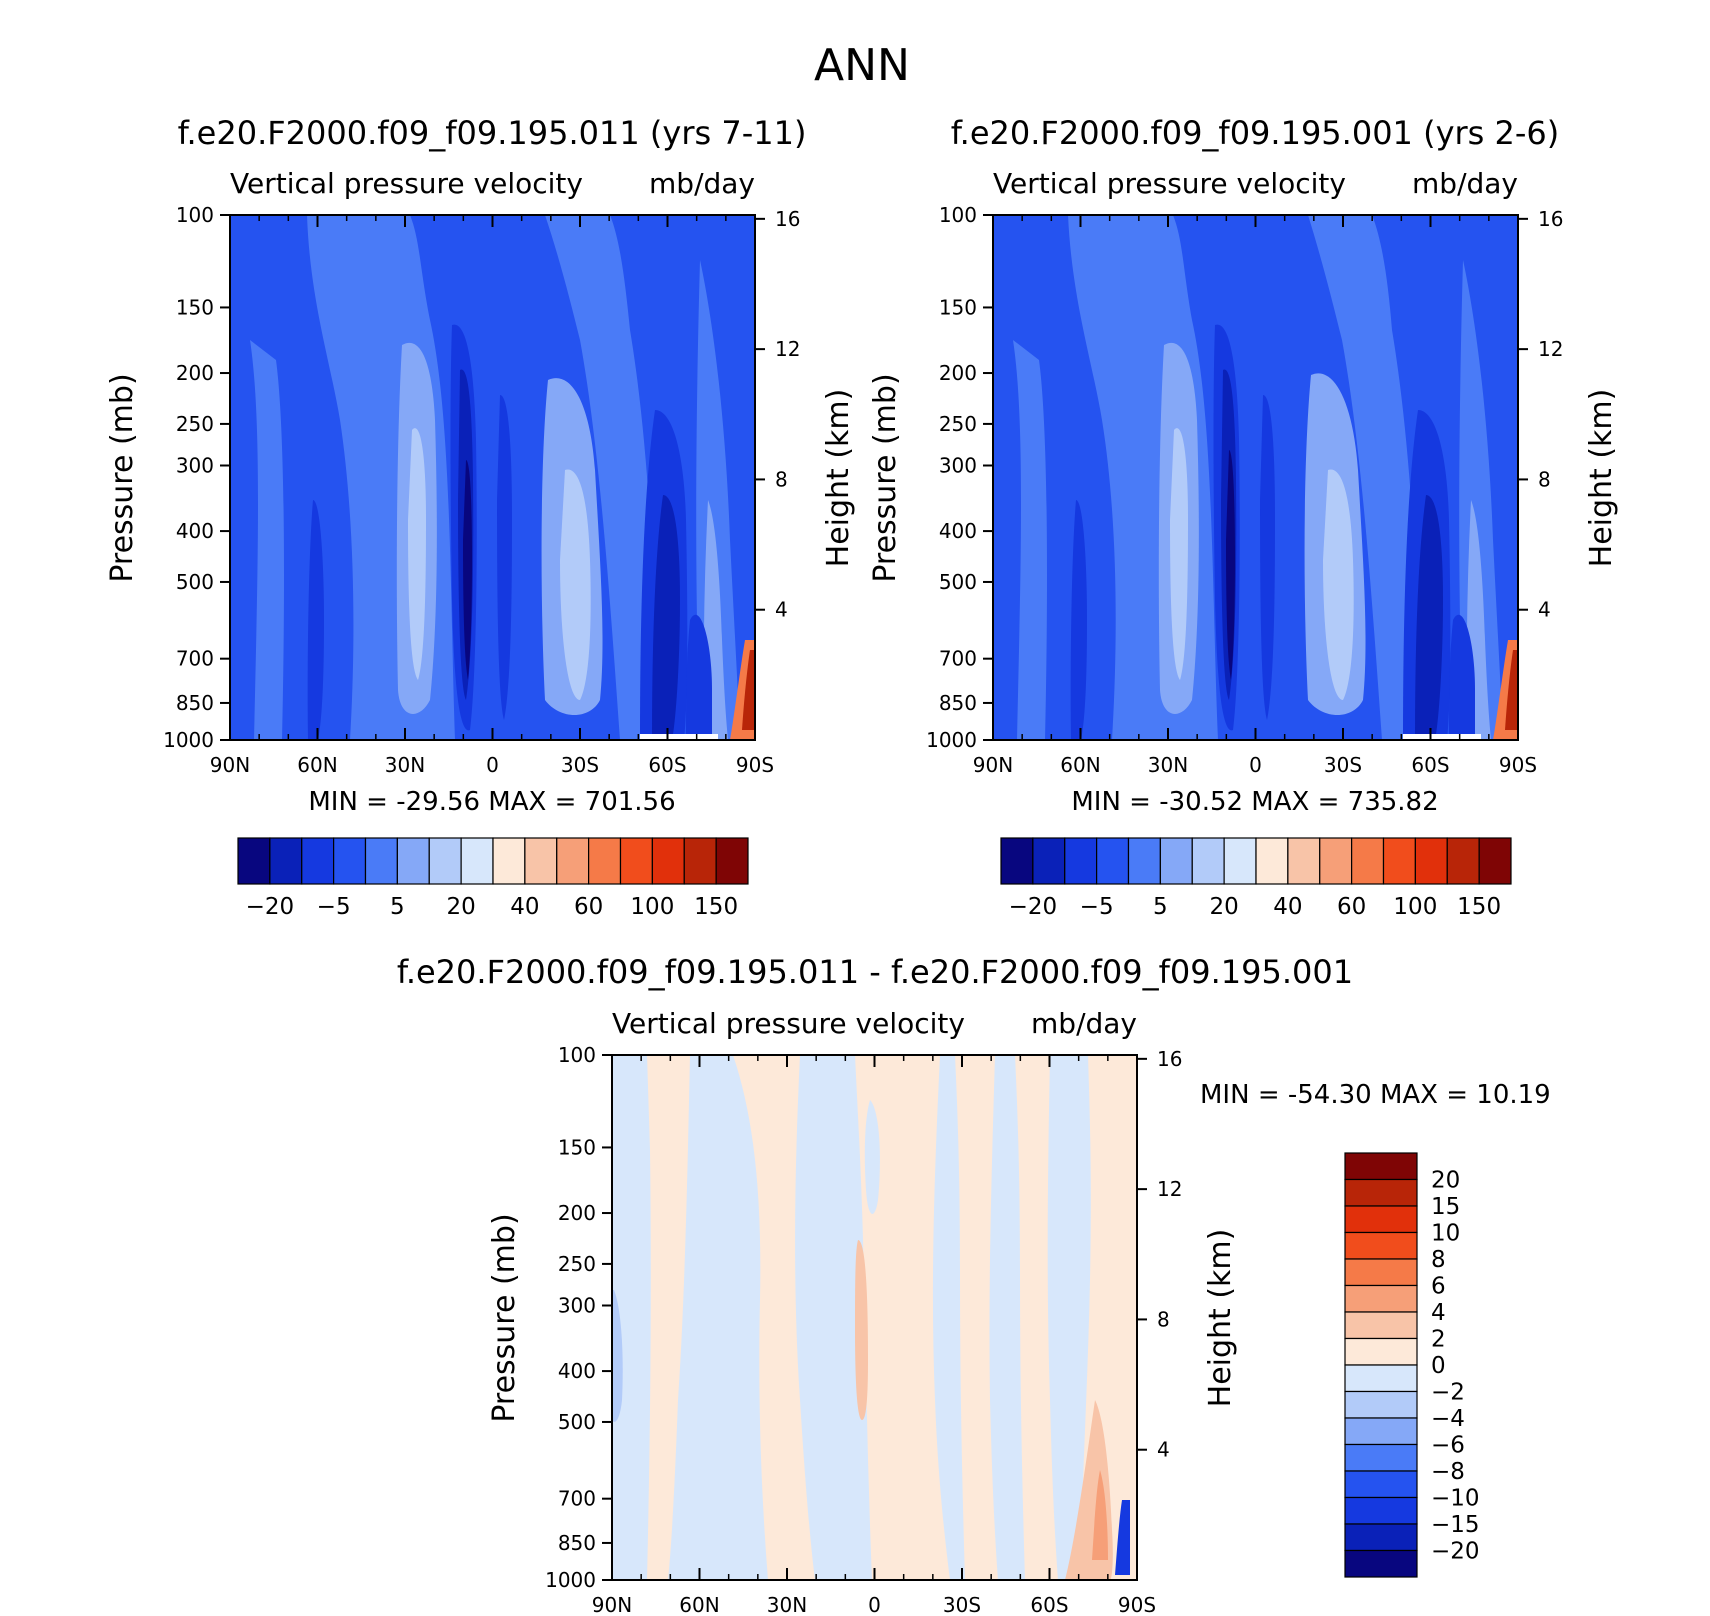 The height and width of the screenshot is (1616, 1710). I want to click on panel-case-y-ticks: 100 150 200 250 300 400 500 700 850 1000, so click(196, 477).